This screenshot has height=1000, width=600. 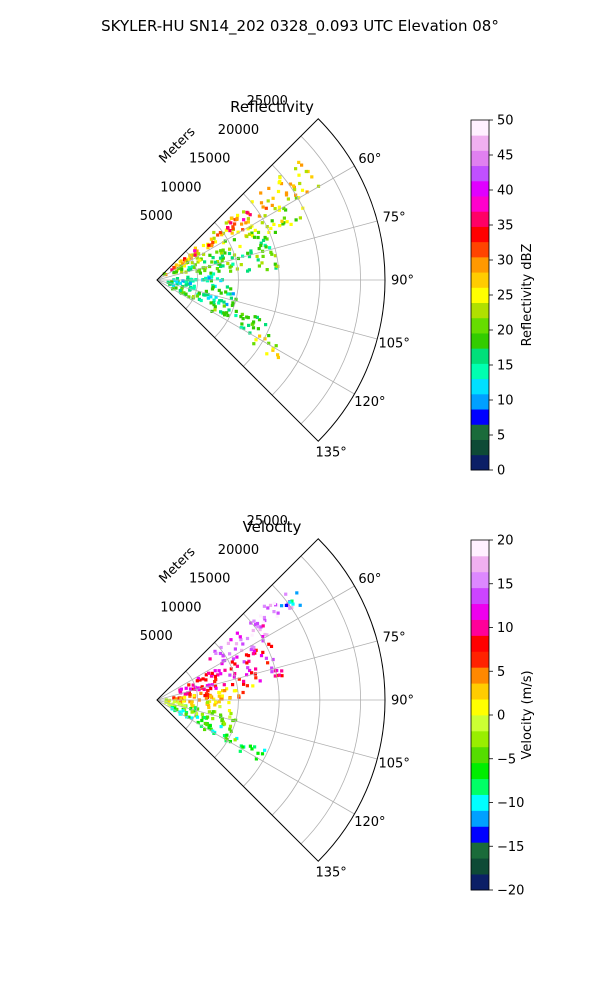 I want to click on sector-frame, so click(x=271, y=280).